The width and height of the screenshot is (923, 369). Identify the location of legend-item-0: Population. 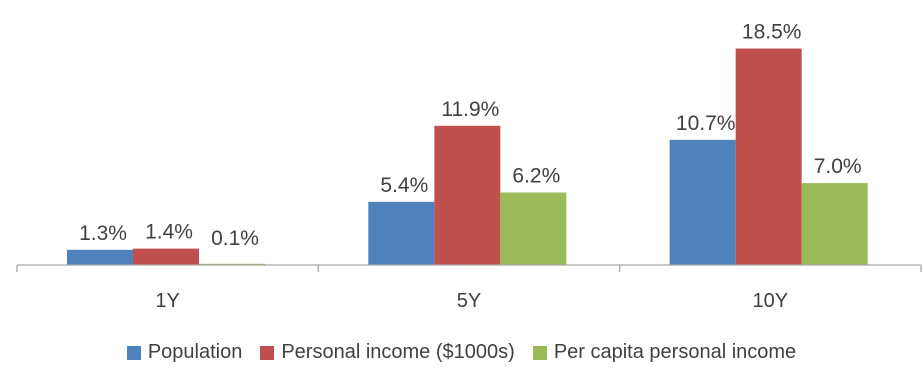
(184, 352).